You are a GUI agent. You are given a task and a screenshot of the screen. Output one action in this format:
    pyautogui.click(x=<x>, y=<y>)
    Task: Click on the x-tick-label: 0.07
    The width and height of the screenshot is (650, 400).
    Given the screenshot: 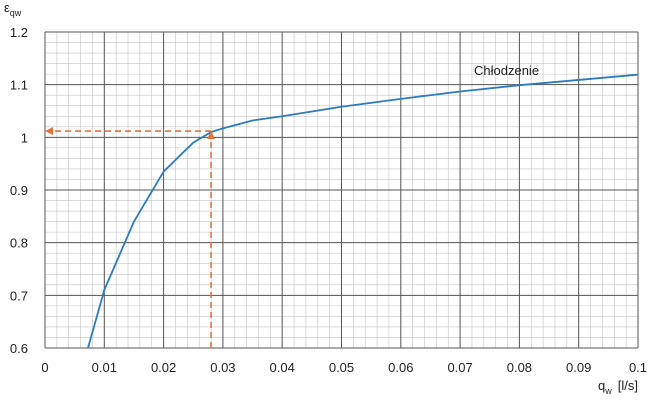 What is the action you would take?
    pyautogui.click(x=459, y=367)
    